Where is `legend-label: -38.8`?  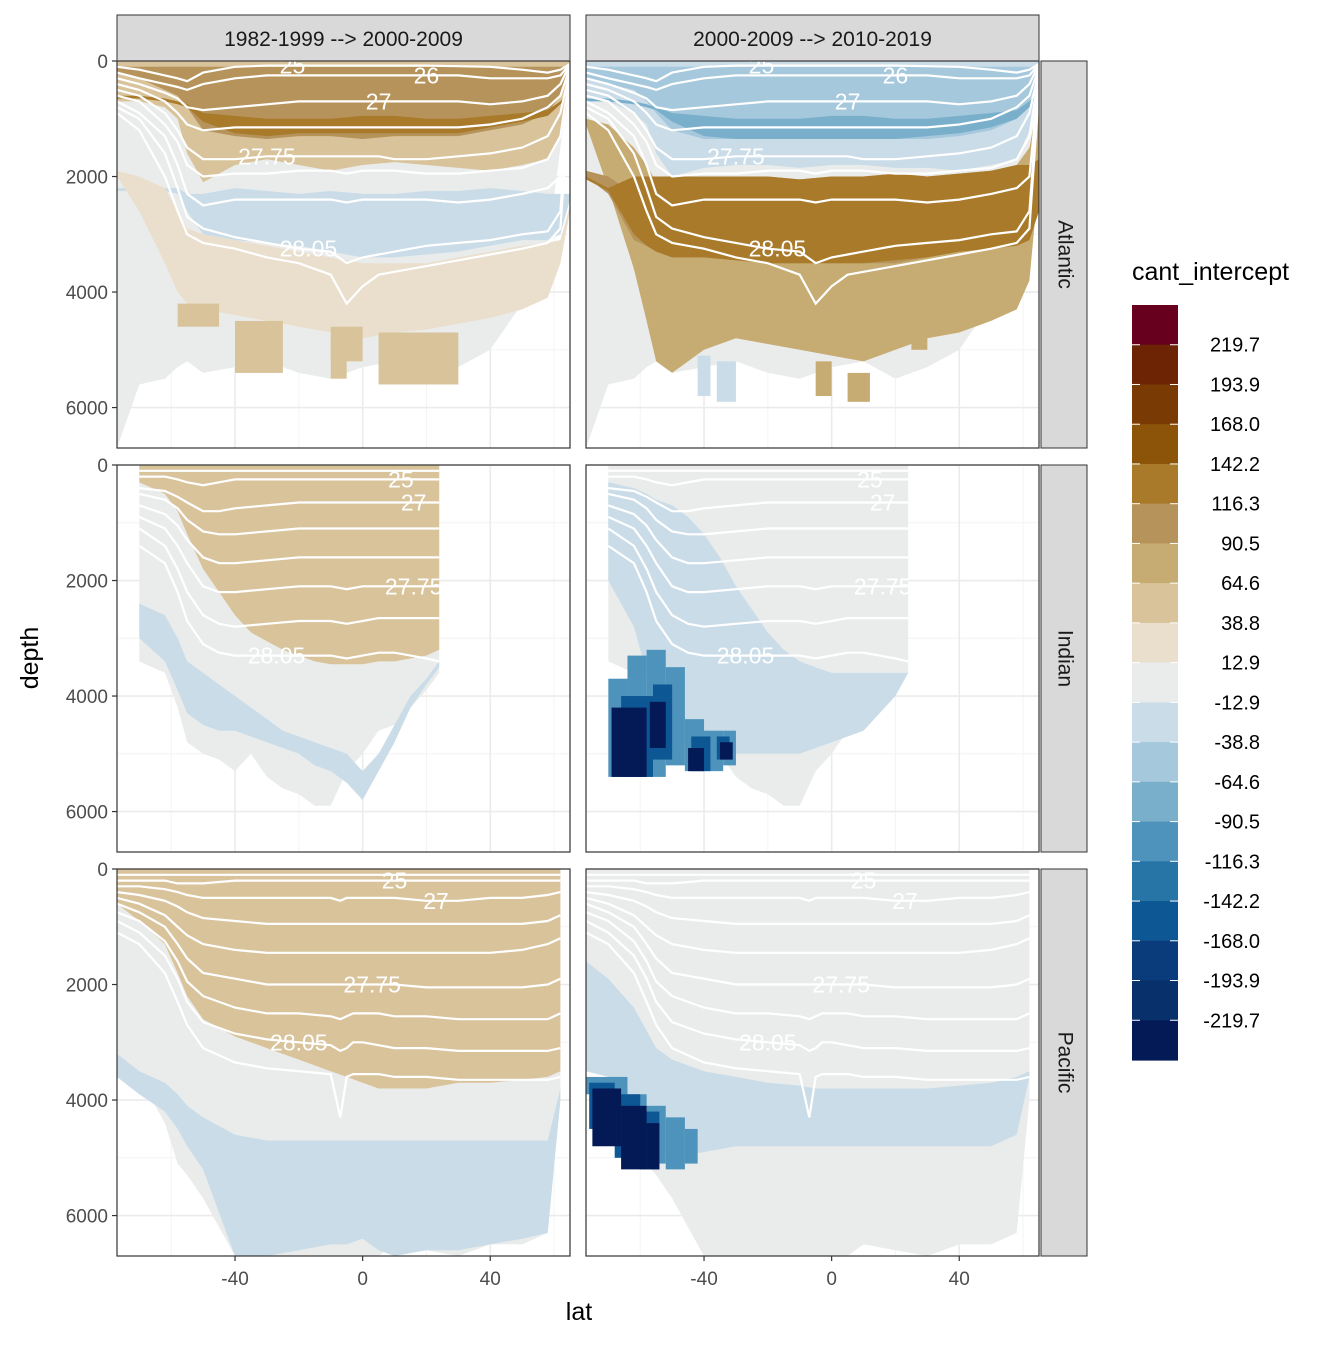
legend-label: -38.8 is located at coordinates (1237, 743).